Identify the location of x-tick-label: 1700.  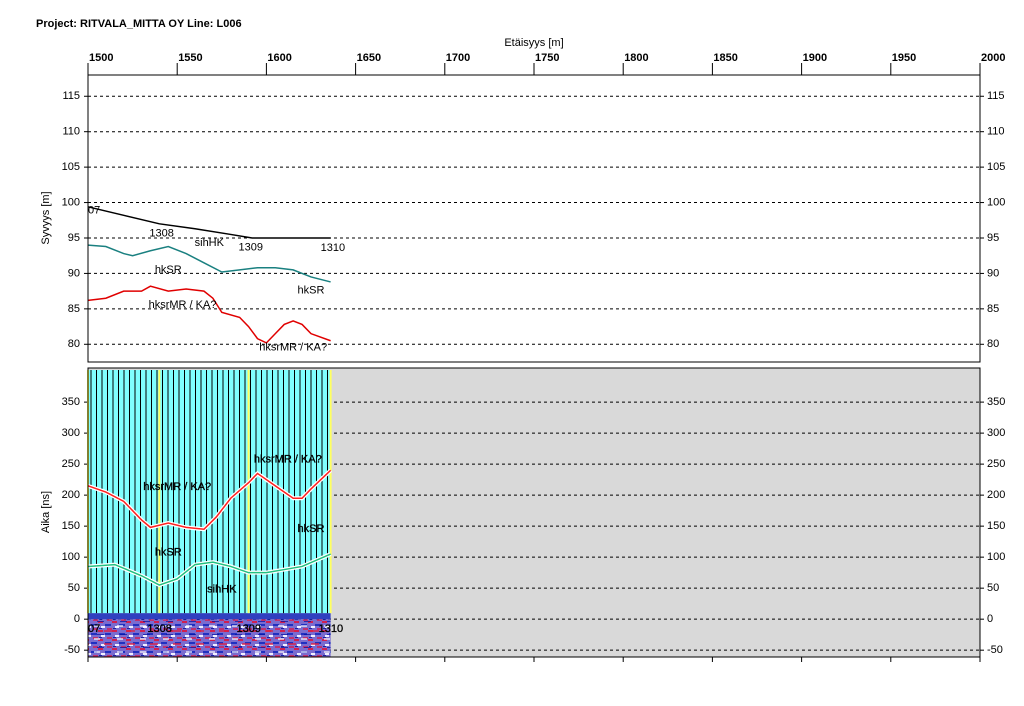
(458, 58).